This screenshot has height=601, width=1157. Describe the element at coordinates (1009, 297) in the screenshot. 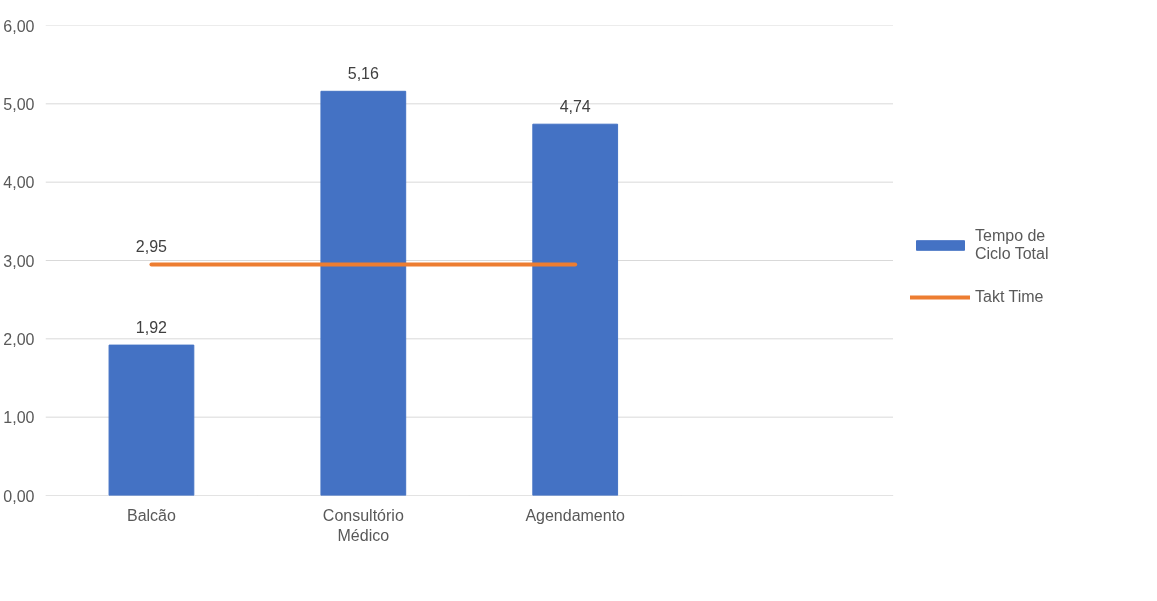

I see `legend-label: Takt Time` at that location.